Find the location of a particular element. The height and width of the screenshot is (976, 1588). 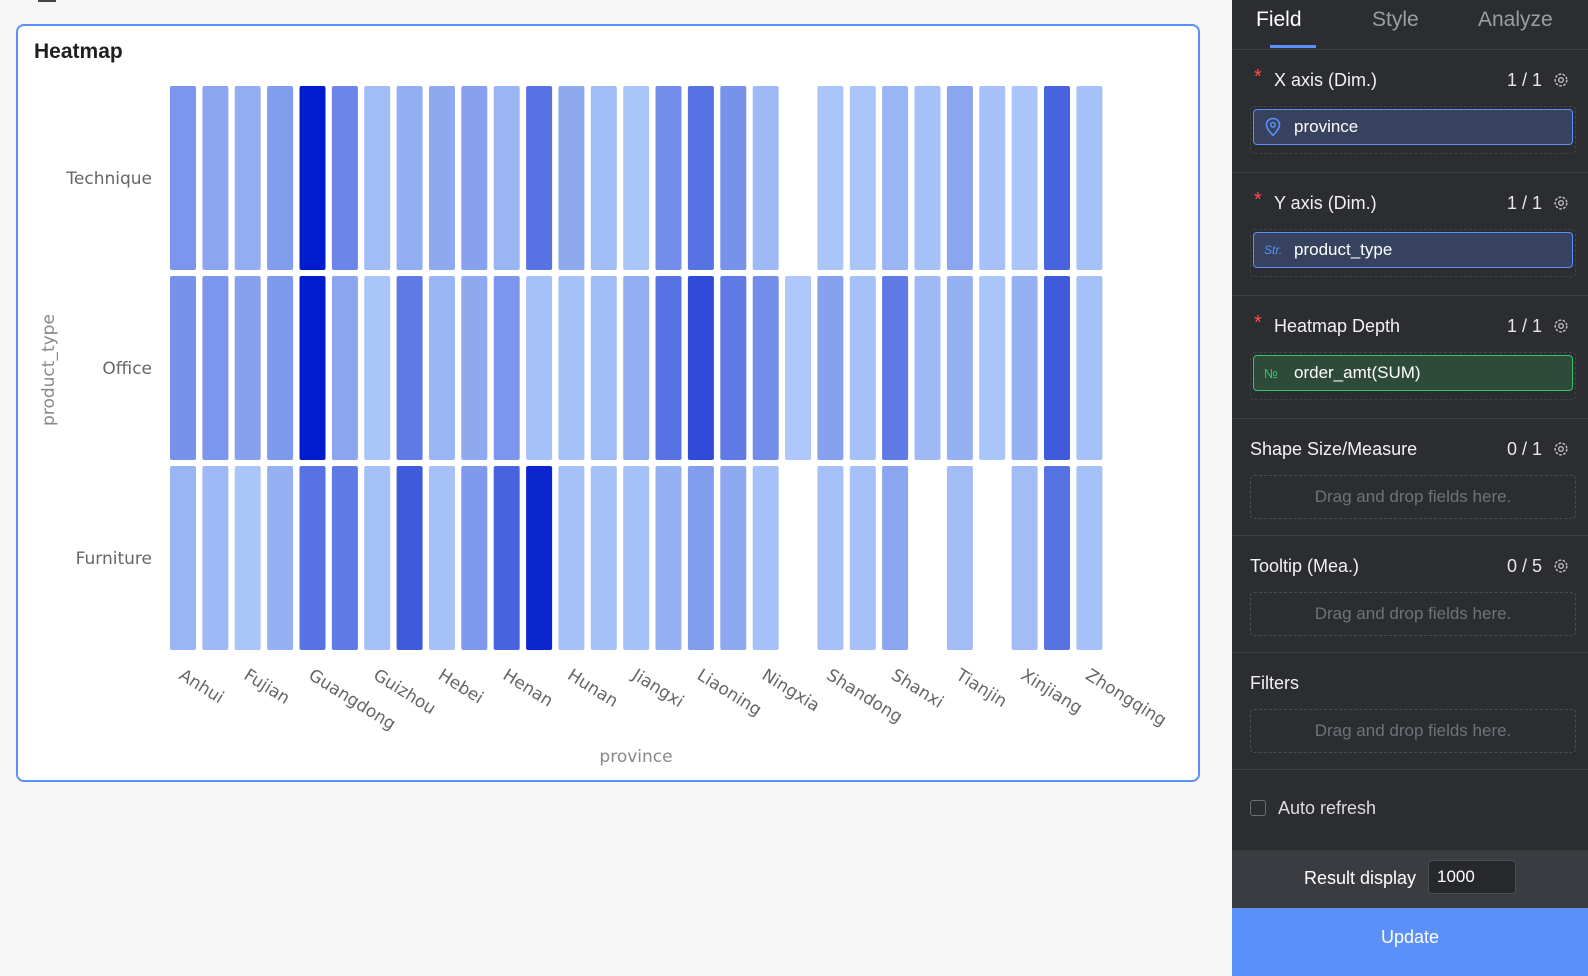

shape-size-dropzone: Drag and drop fields here. is located at coordinates (1413, 497).